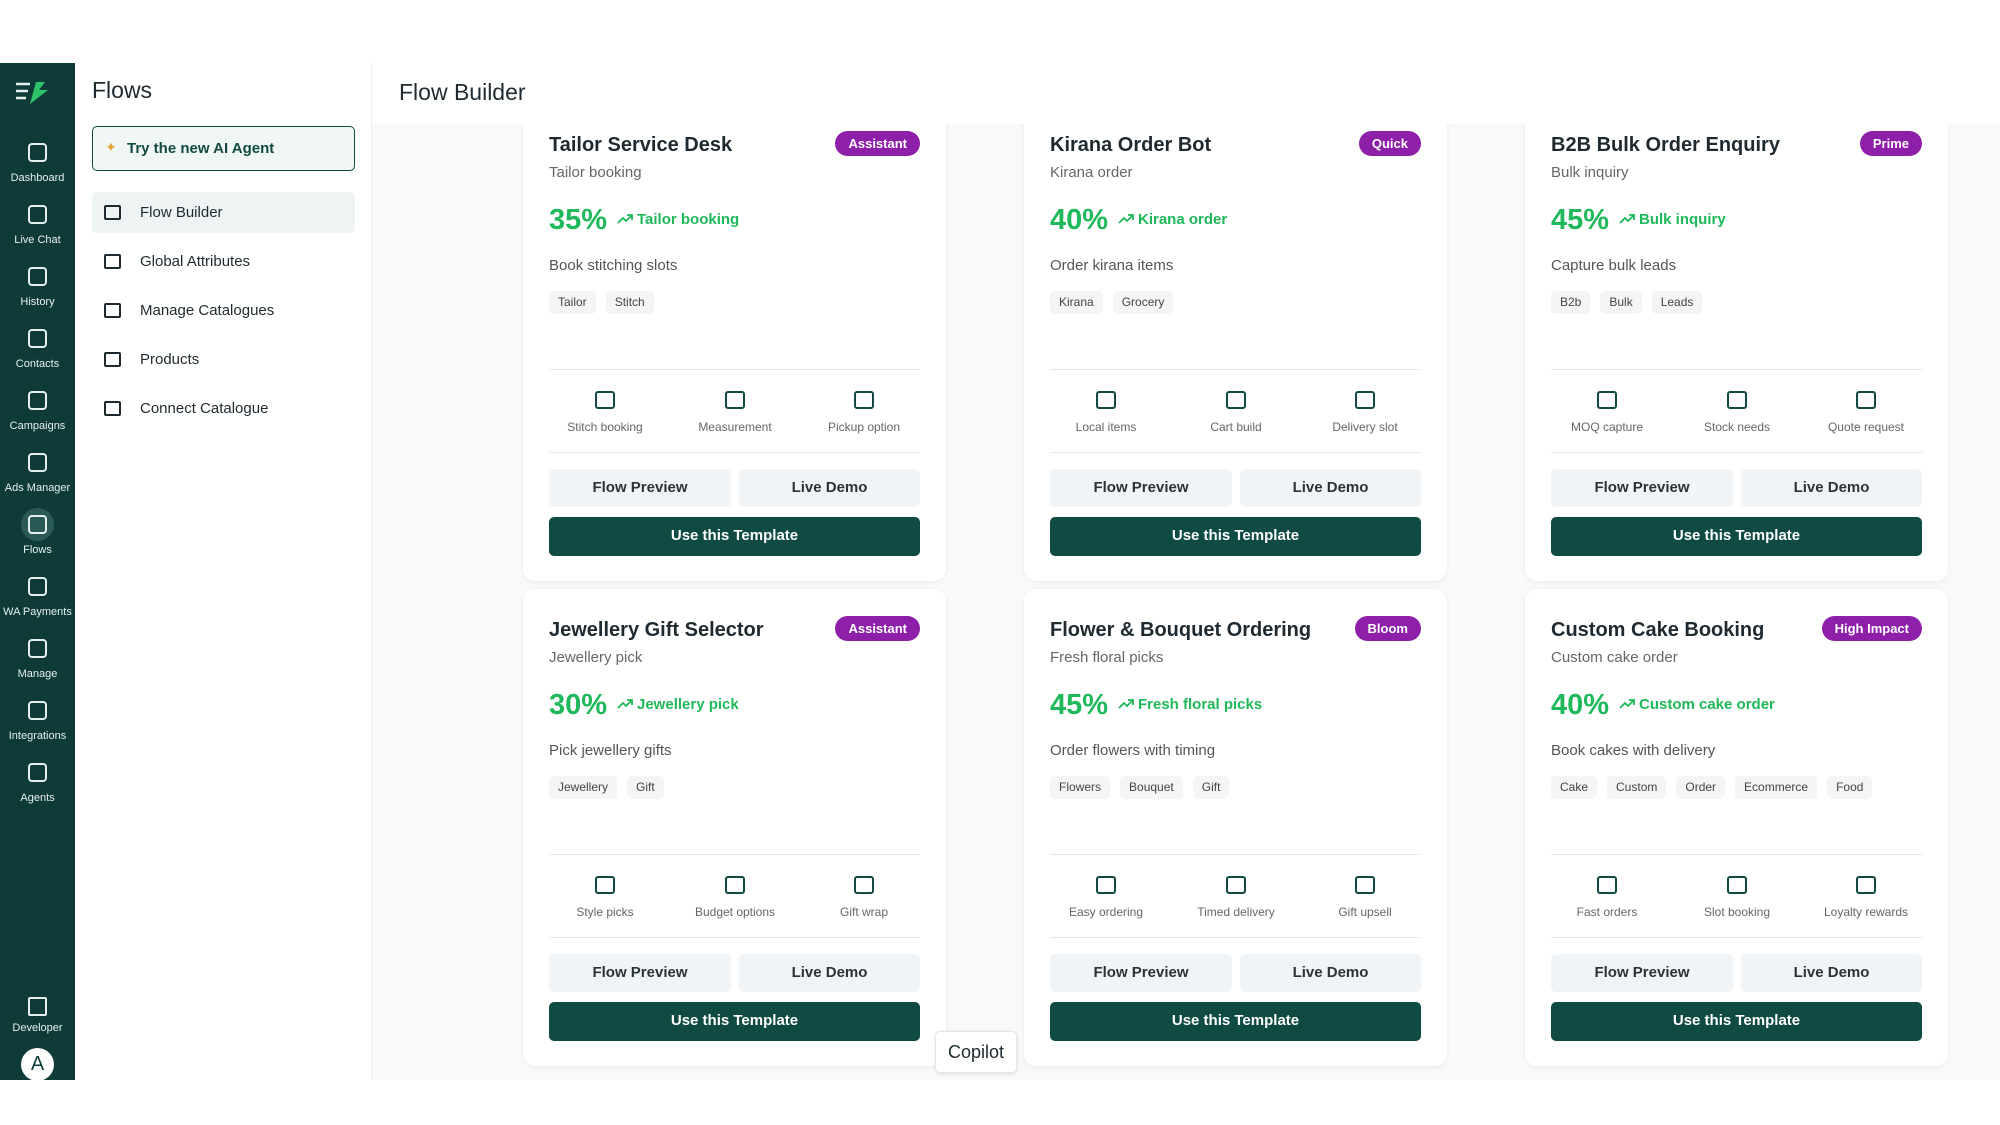 Image resolution: width=2000 pixels, height=1125 pixels. I want to click on card-trend: Jewellery pick, so click(688, 704).